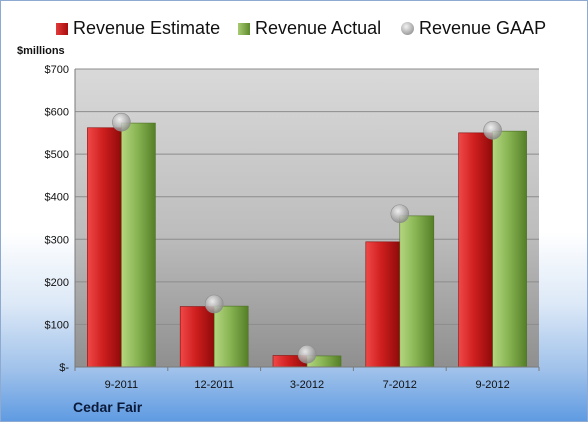  I want to click on y-tick-label: $400, so click(57, 198).